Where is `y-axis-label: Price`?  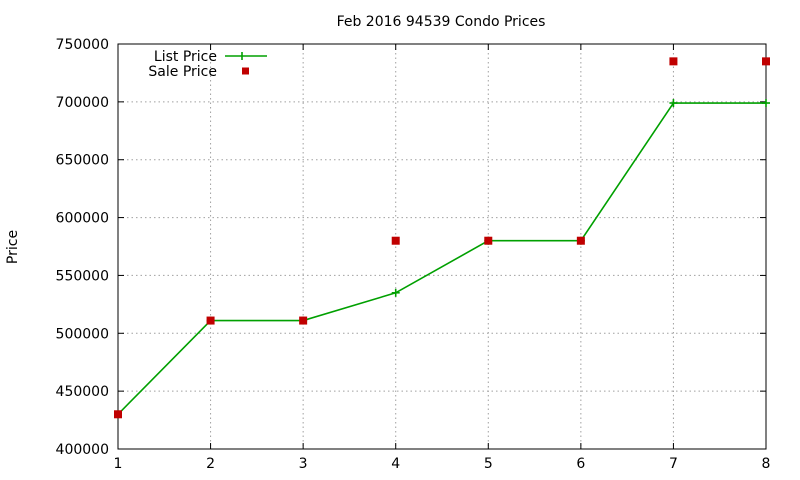
y-axis-label: Price is located at coordinates (13, 247).